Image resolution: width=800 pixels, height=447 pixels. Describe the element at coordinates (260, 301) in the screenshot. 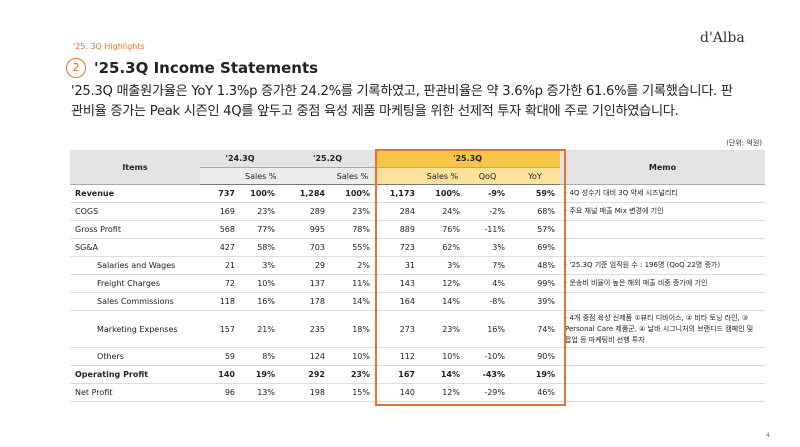

I see `value-cell: 16%` at that location.